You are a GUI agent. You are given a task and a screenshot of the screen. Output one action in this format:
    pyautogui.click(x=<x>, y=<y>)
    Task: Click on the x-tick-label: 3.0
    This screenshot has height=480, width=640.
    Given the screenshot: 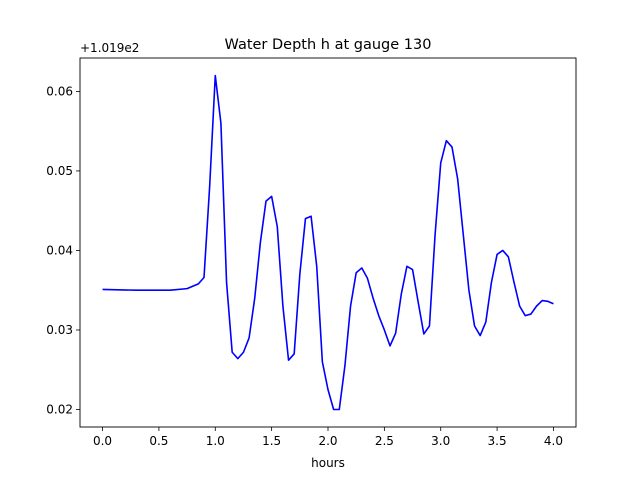 What is the action you would take?
    pyautogui.click(x=440, y=441)
    